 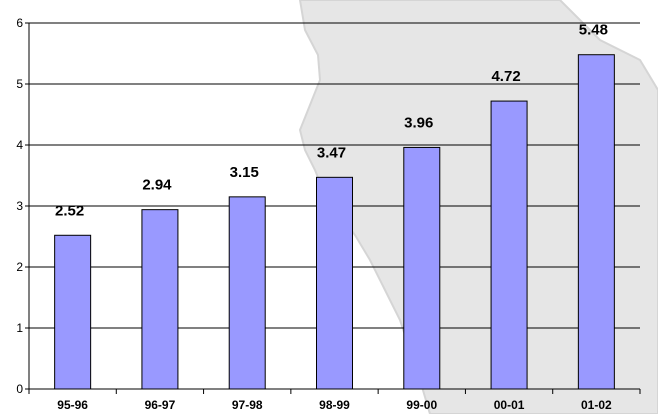 I want to click on y-tick-label: 4, so click(x=19, y=145).